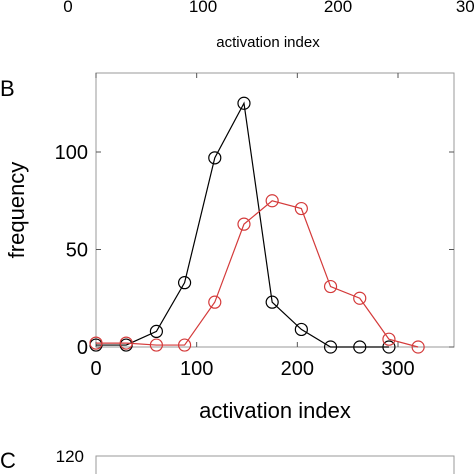 Image resolution: width=474 pixels, height=474 pixels. What do you see at coordinates (275, 410) in the screenshot?
I see `x-axis-label: activation index` at bounding box center [275, 410].